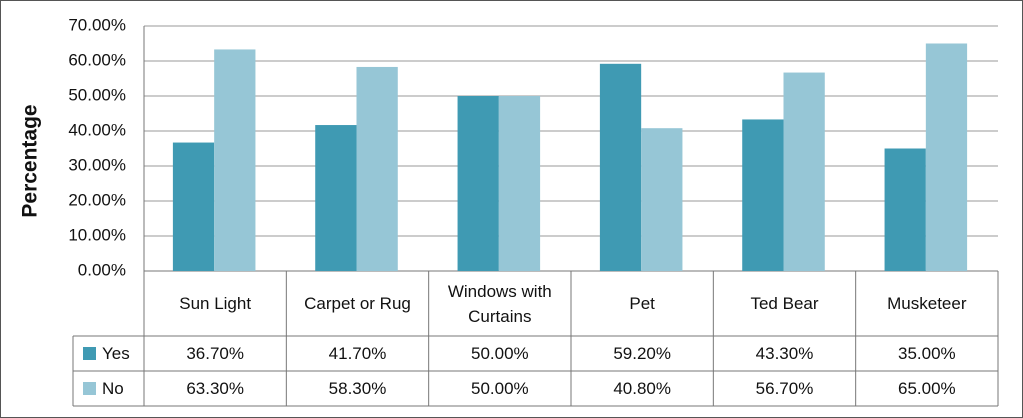 The height and width of the screenshot is (418, 1023). What do you see at coordinates (97, 164) in the screenshot?
I see `y-tick-label: 30.00%` at bounding box center [97, 164].